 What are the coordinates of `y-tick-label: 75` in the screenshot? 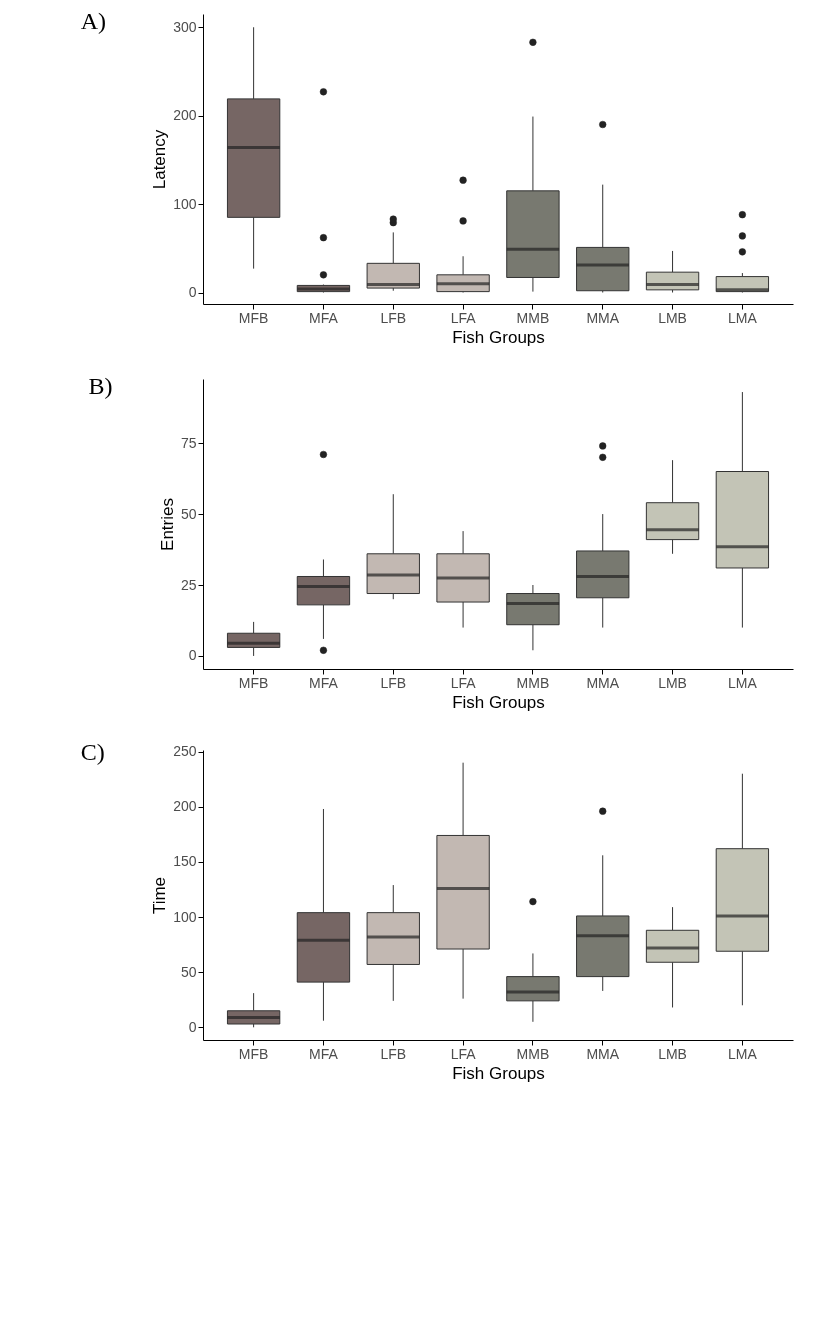 It's located at (188, 442).